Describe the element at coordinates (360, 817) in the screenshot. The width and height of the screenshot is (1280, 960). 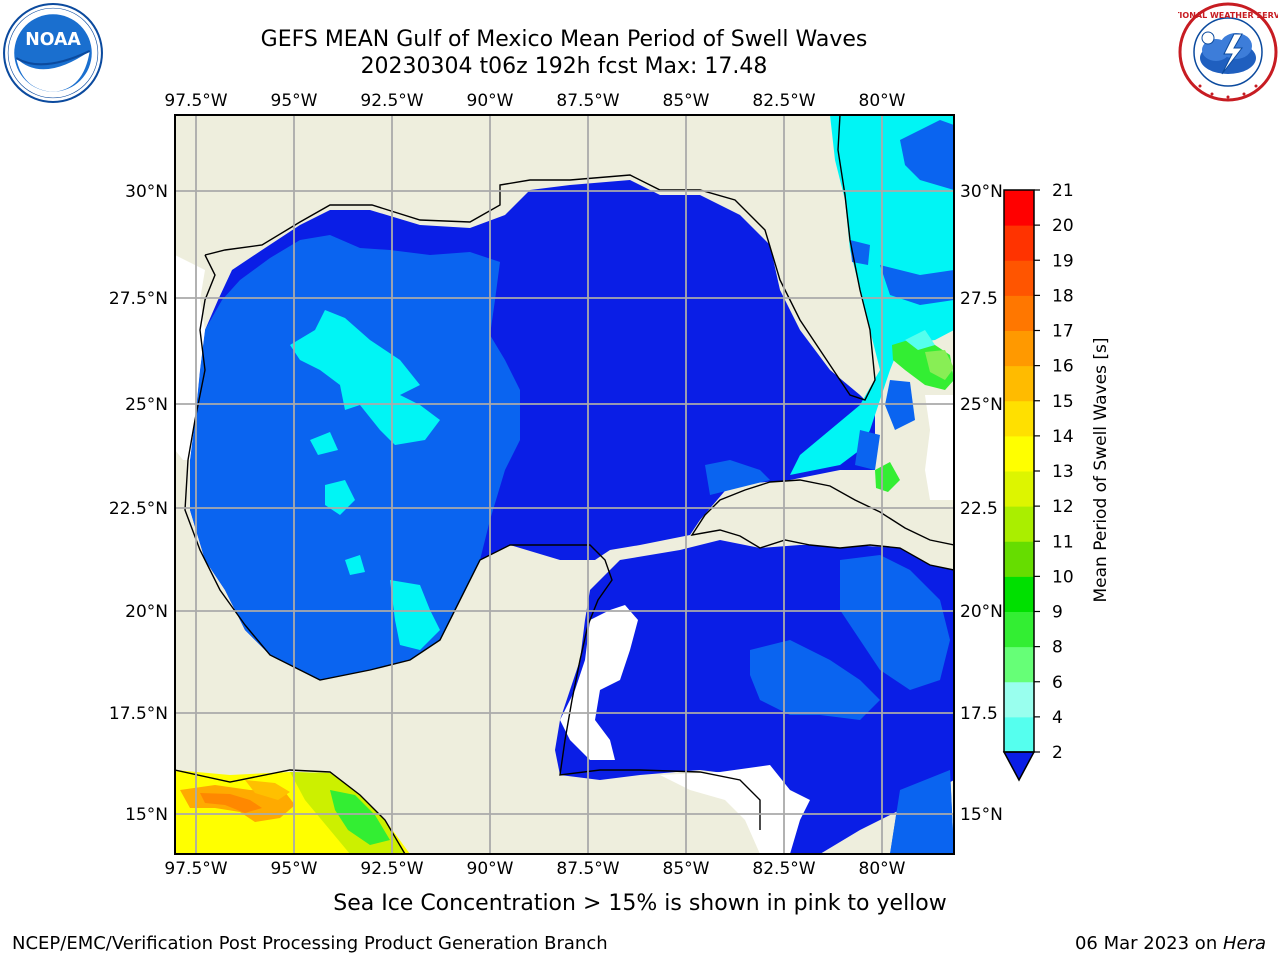
I see `pacific-green` at that location.